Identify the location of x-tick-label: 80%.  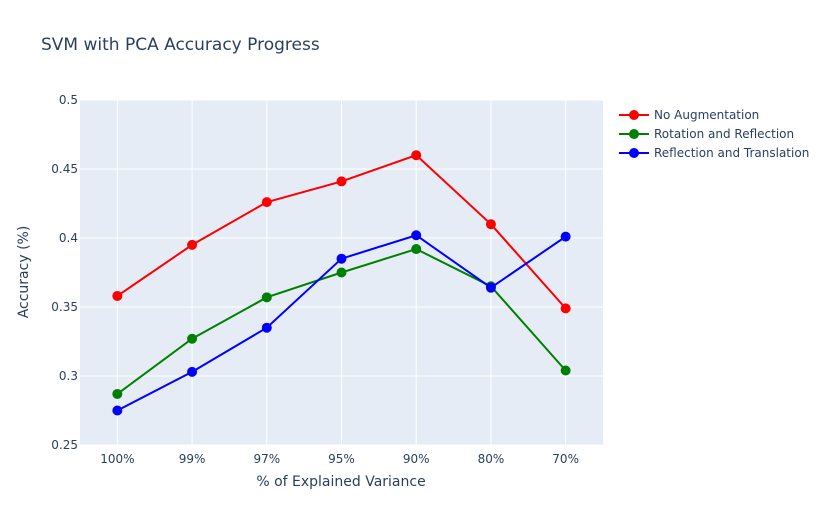
(491, 459).